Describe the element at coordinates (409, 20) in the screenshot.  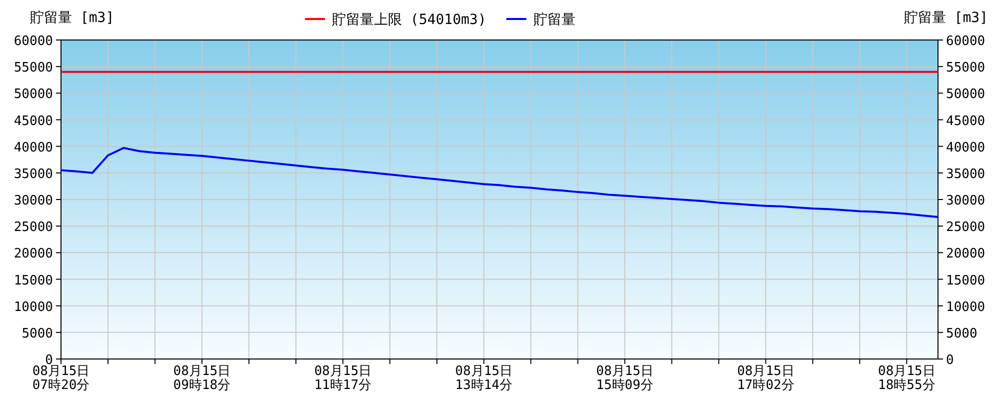
I see `legend-label: 貯留量上限 (54010m3)` at that location.